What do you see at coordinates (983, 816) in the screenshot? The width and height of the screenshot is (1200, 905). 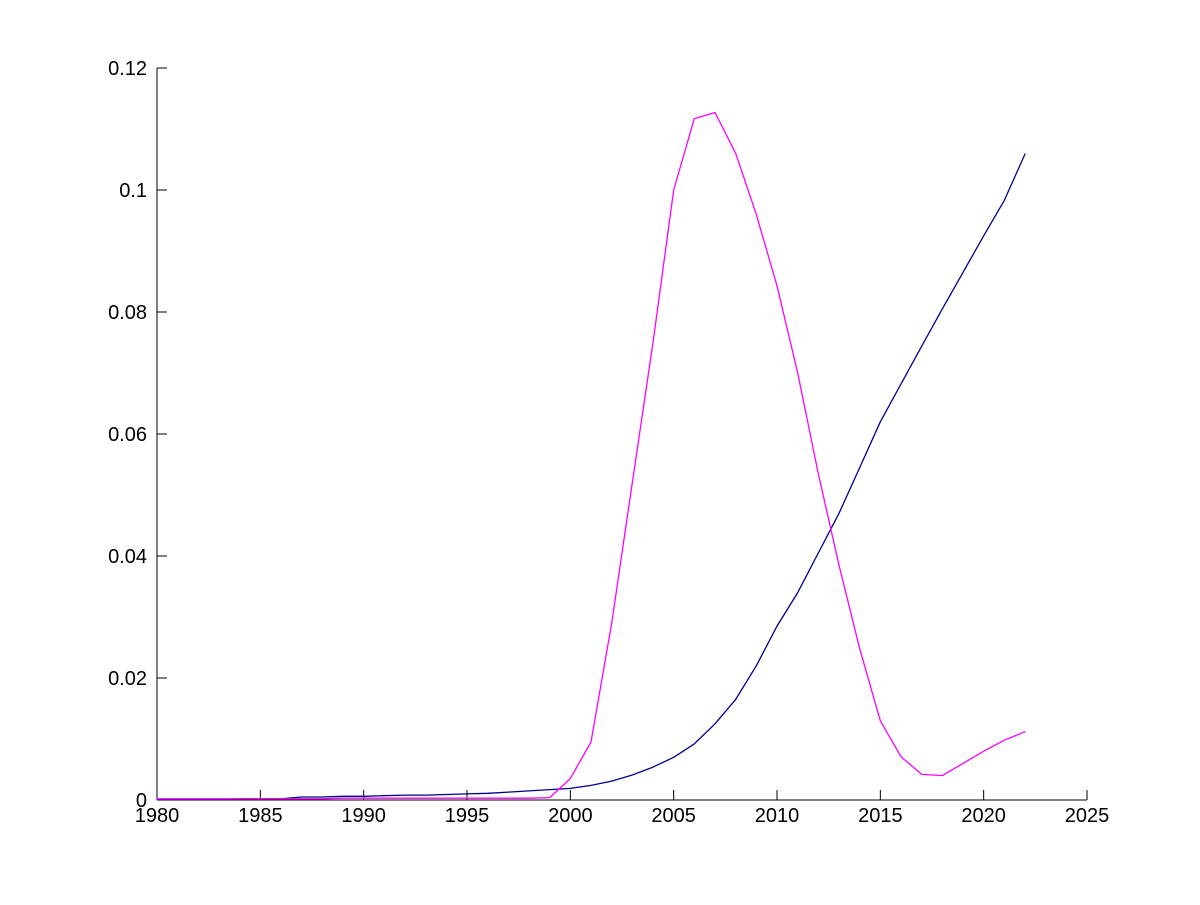 I see `x-tick-label: 2020` at bounding box center [983, 816].